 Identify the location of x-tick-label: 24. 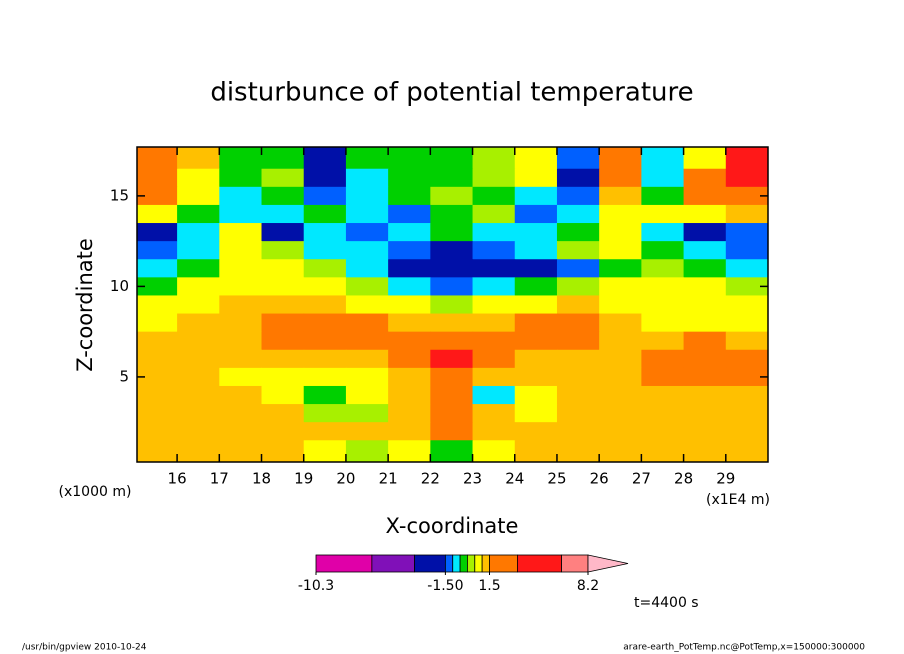
(514, 479).